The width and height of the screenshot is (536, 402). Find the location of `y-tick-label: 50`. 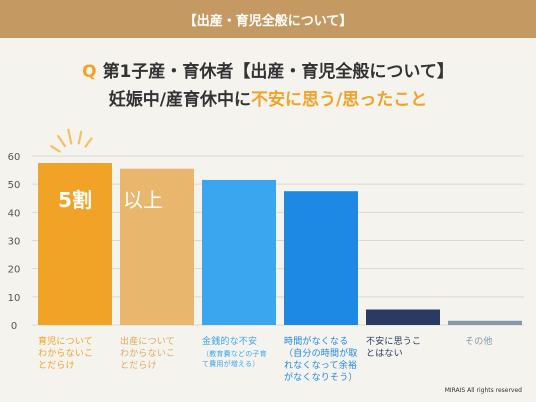

y-tick-label: 50 is located at coordinates (14, 185).